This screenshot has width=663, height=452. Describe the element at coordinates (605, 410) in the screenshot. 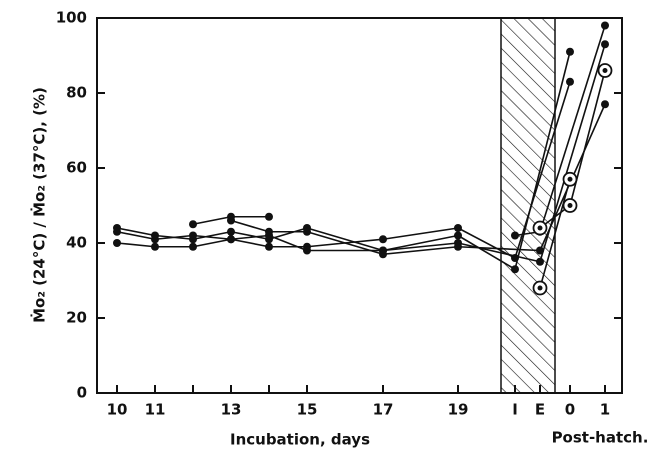

I see `x-tick-label: 1` at that location.